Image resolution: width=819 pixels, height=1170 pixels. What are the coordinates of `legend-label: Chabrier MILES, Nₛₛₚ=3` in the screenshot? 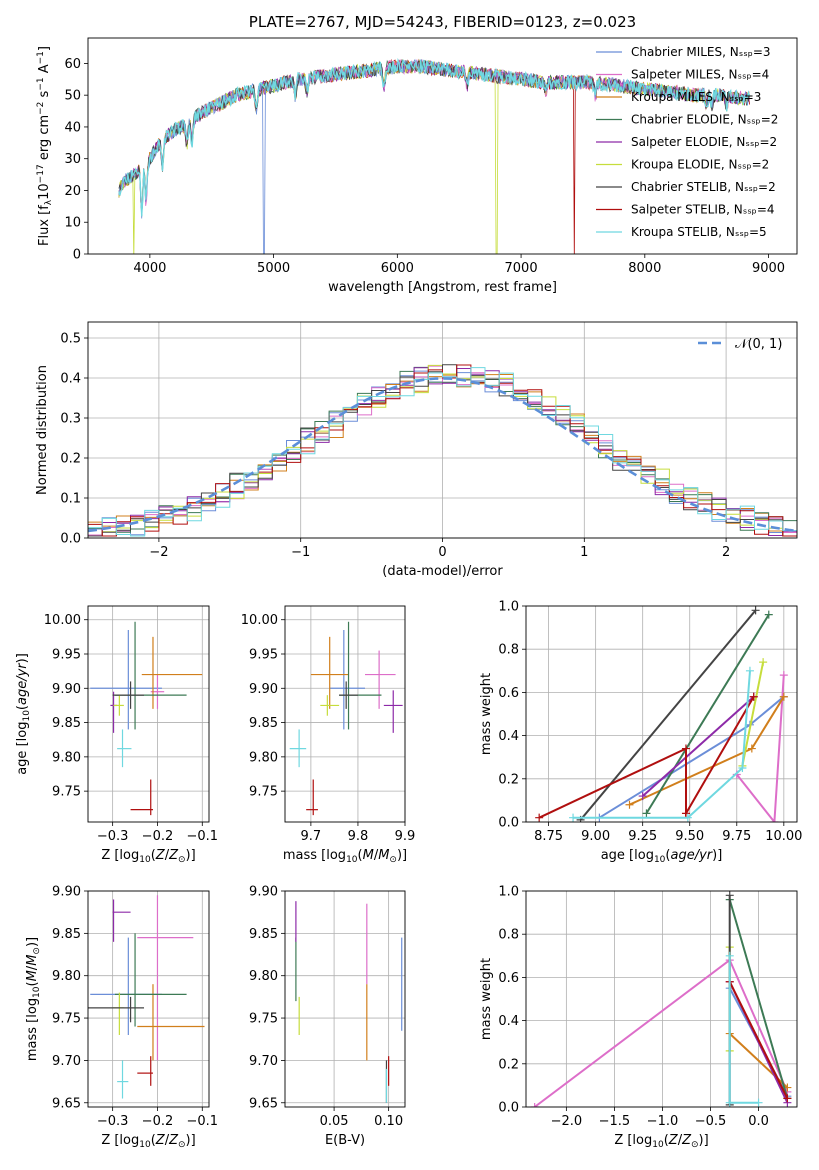 It's located at (701, 52).